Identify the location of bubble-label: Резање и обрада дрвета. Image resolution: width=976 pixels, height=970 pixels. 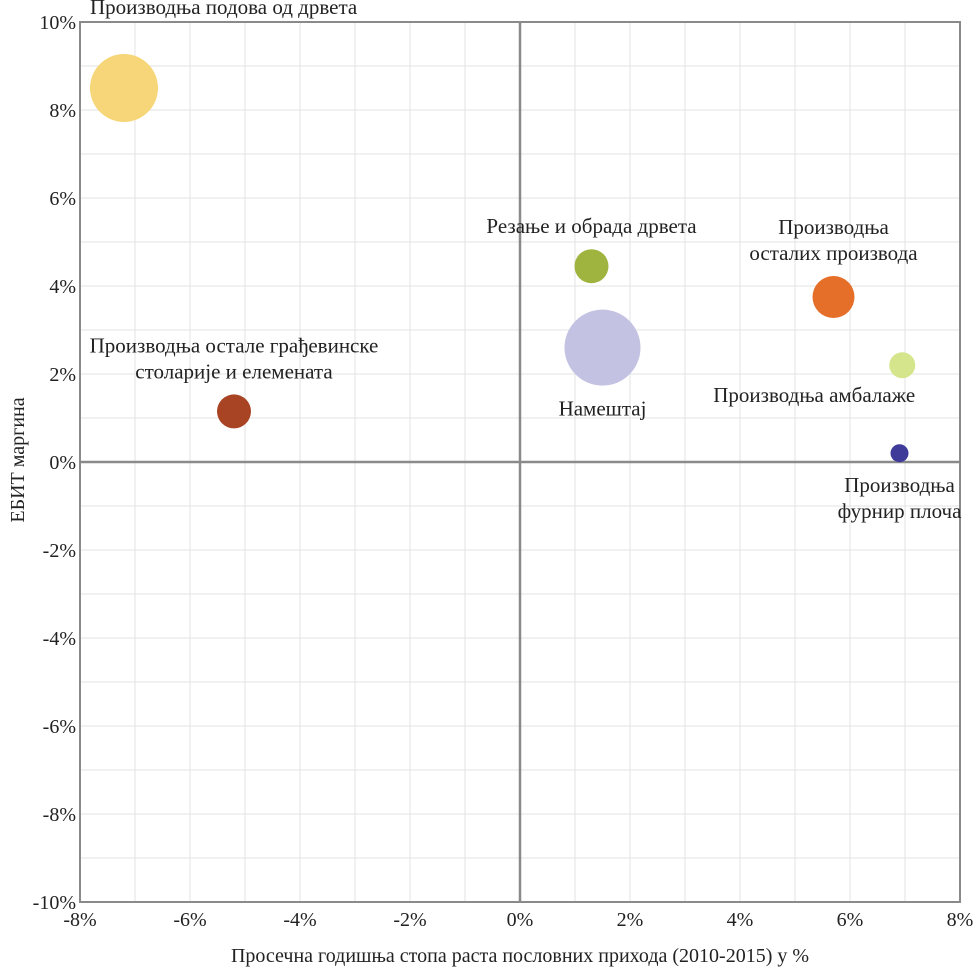
(591, 226).